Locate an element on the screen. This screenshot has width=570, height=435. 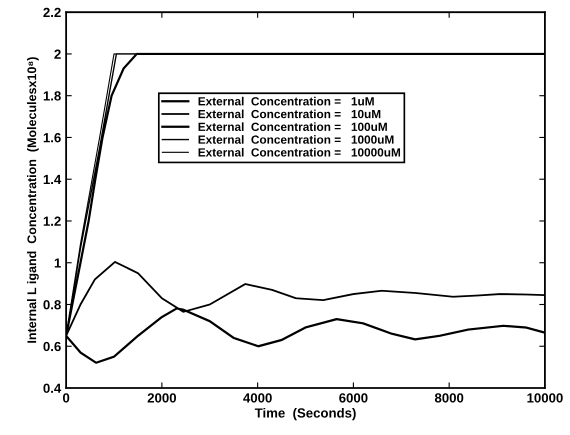
legend-label: External Concentration = 1000uM is located at coordinates (296, 139).